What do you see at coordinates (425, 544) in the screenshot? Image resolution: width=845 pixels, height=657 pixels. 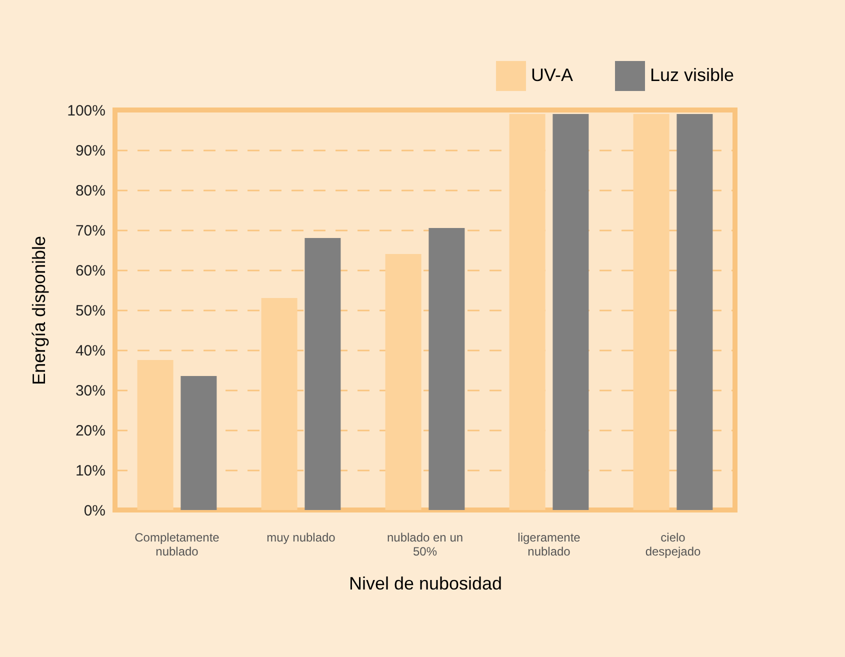 I see `x-tick-label: nublado en un 50%` at bounding box center [425, 544].